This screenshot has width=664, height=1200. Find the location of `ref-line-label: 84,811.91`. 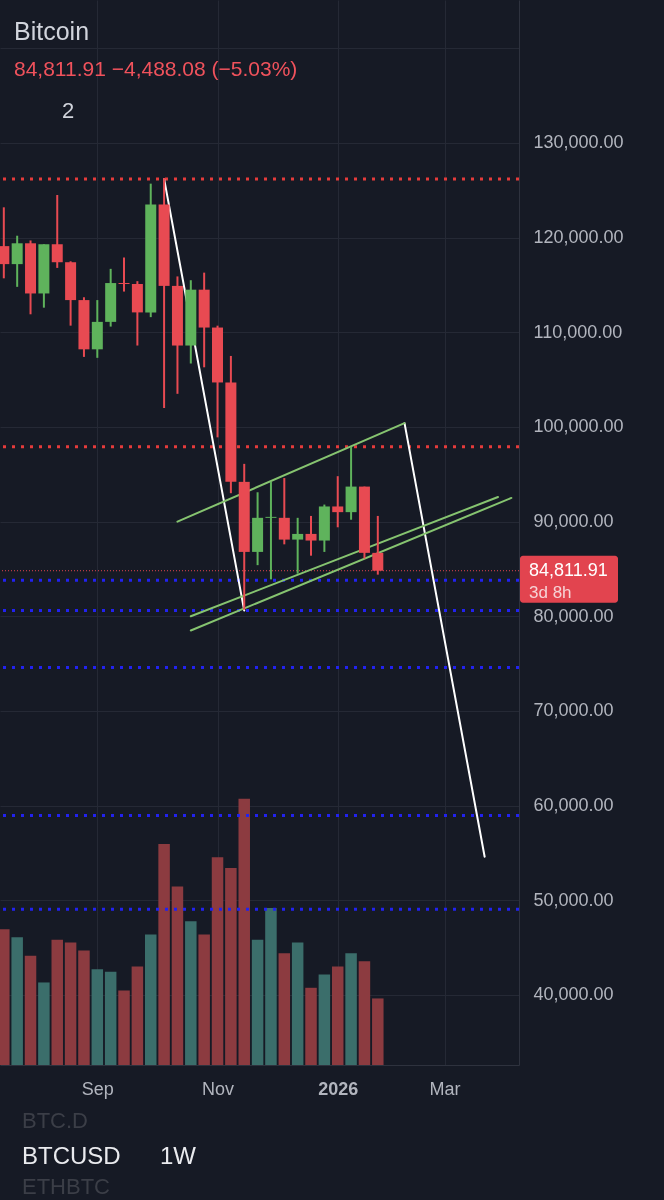

ref-line-label: 84,811.91 is located at coordinates (568, 569).